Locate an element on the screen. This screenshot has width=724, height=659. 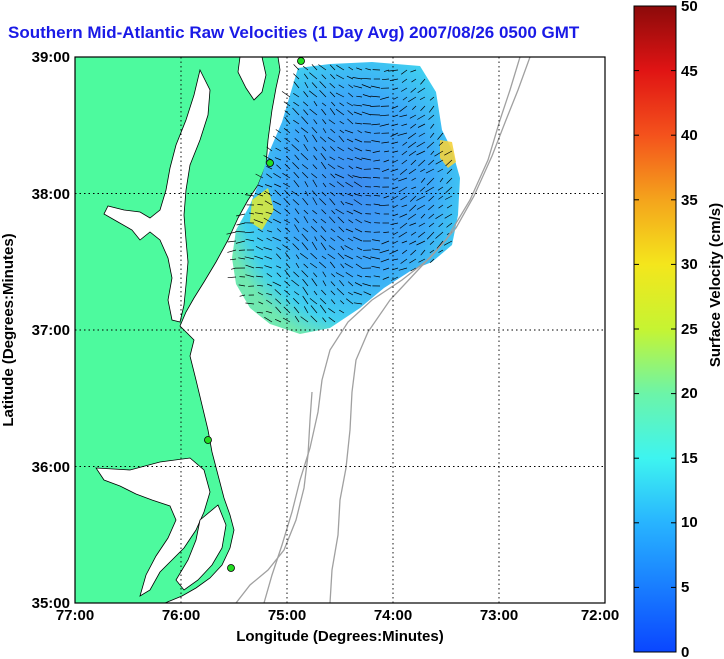
x-tick-label: 77:00 is located at coordinates (75, 615).